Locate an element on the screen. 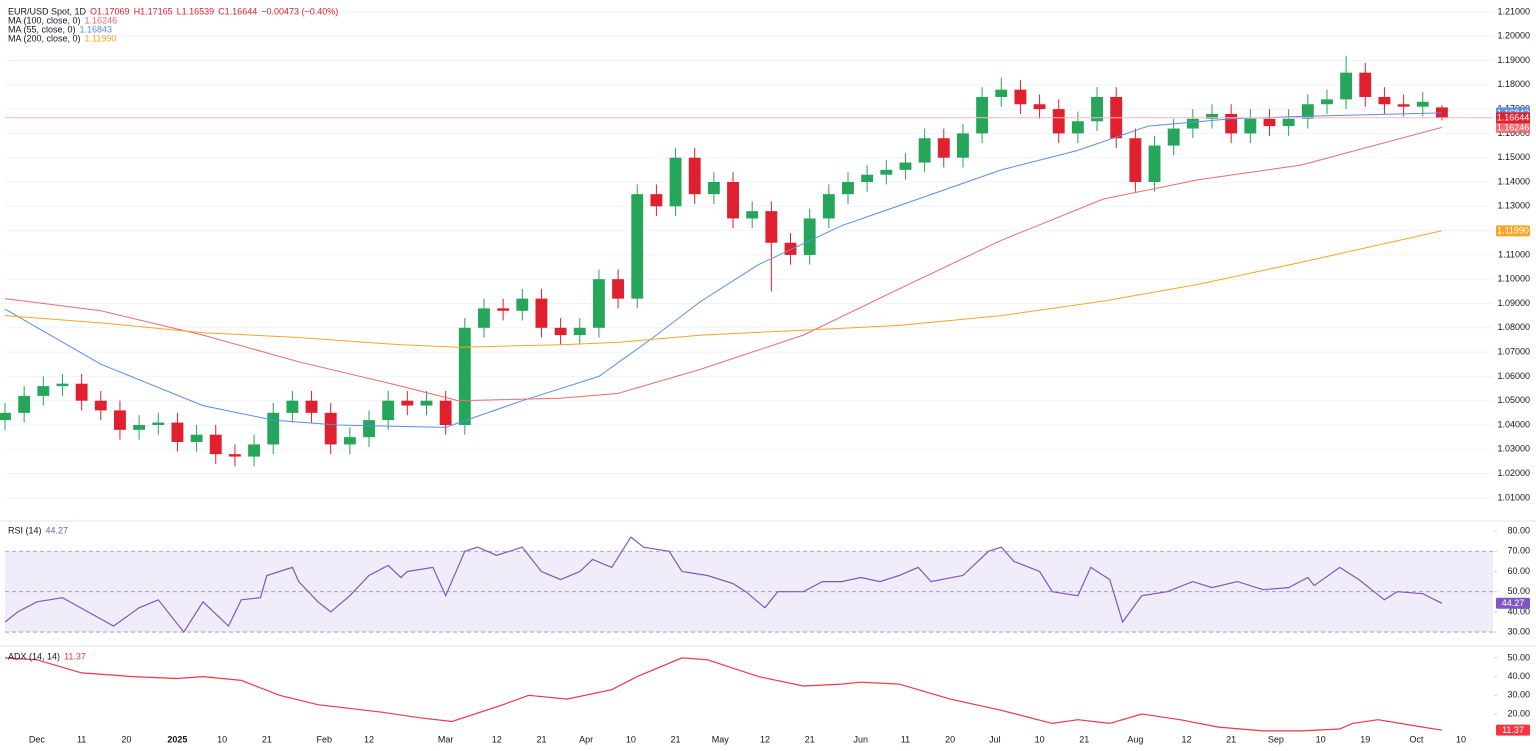 The width and height of the screenshot is (1536, 751). y-tick-label: 1.02000 is located at coordinates (1513, 473).